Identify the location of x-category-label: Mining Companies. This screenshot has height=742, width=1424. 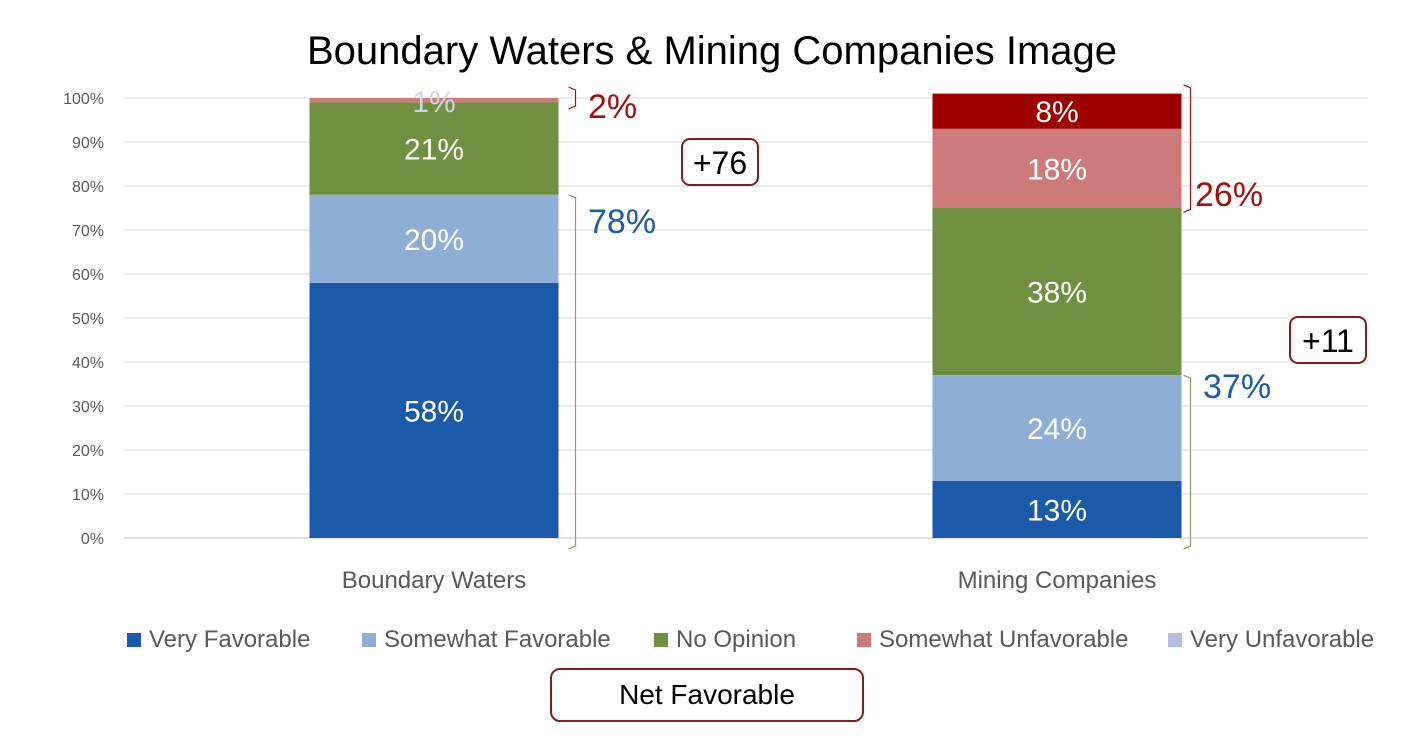
(1057, 580).